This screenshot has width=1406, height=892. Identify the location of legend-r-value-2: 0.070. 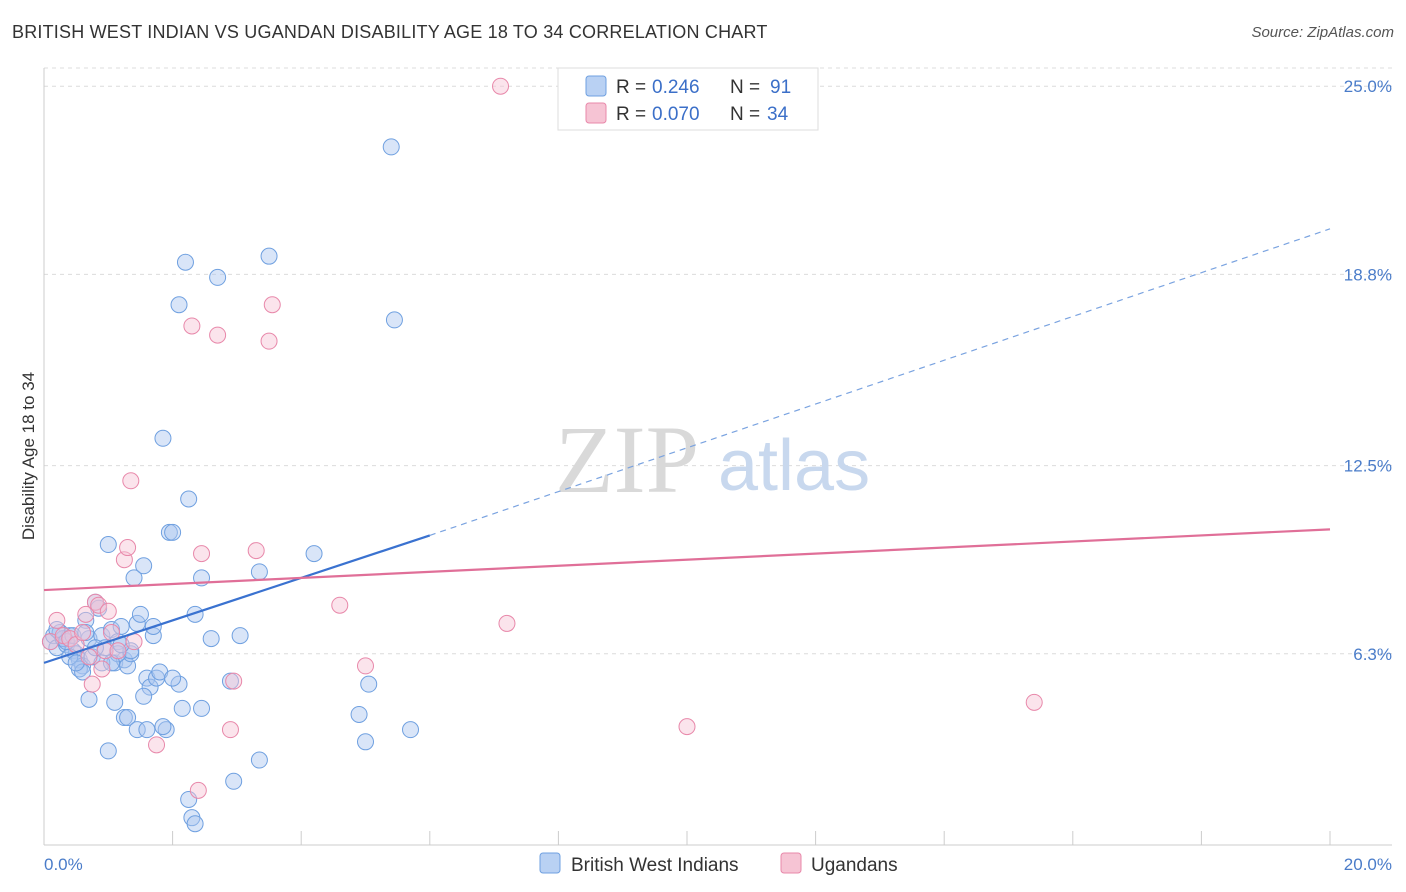
(676, 114).